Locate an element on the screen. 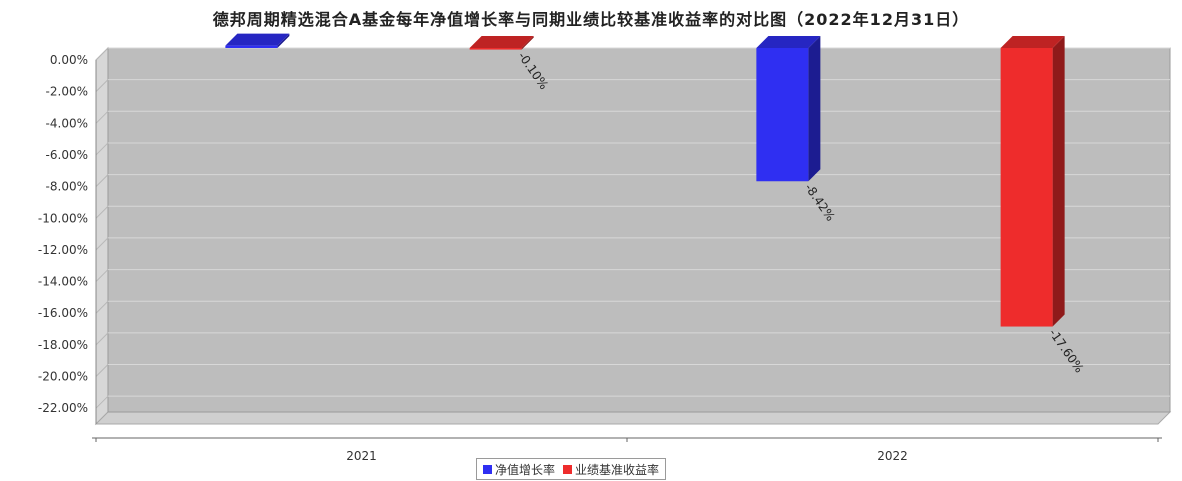 Image resolution: width=1182 pixels, height=481 pixels. y-tick-label: -8.00% is located at coordinates (67, 187).